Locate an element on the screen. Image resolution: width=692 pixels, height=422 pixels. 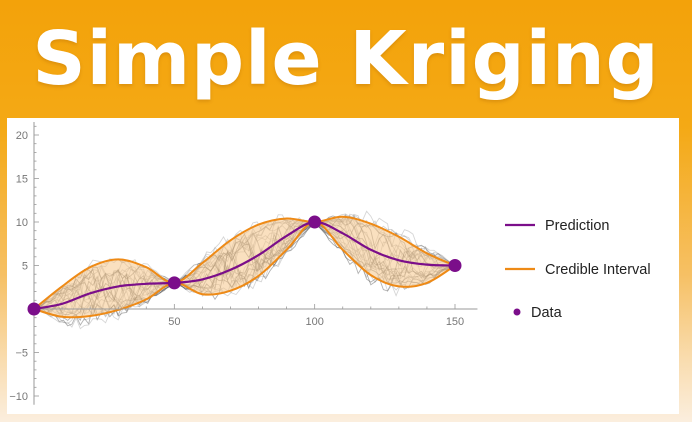
x-tick-label: 50 is located at coordinates (174, 322).